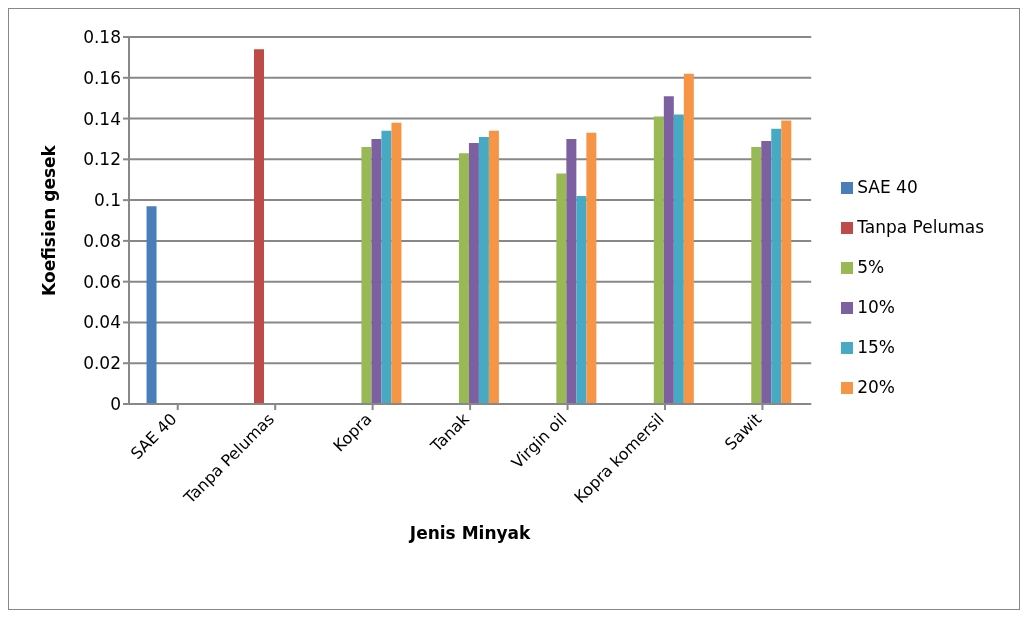  I want to click on legend-label: 15%, so click(876, 346).